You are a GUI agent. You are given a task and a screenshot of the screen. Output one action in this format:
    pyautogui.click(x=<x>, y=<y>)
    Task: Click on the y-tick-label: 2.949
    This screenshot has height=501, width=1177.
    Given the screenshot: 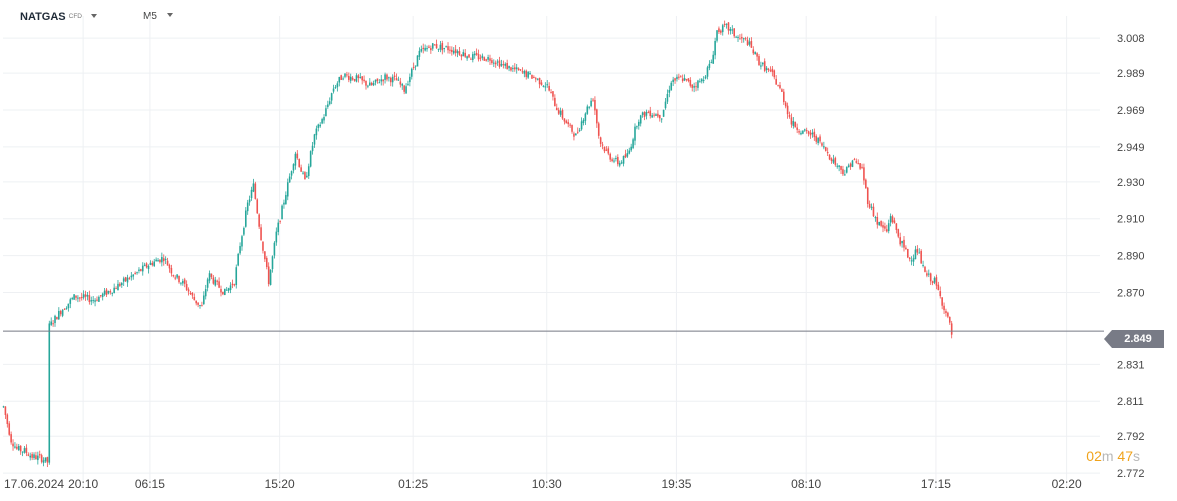 What is the action you would take?
    pyautogui.click(x=1131, y=148)
    